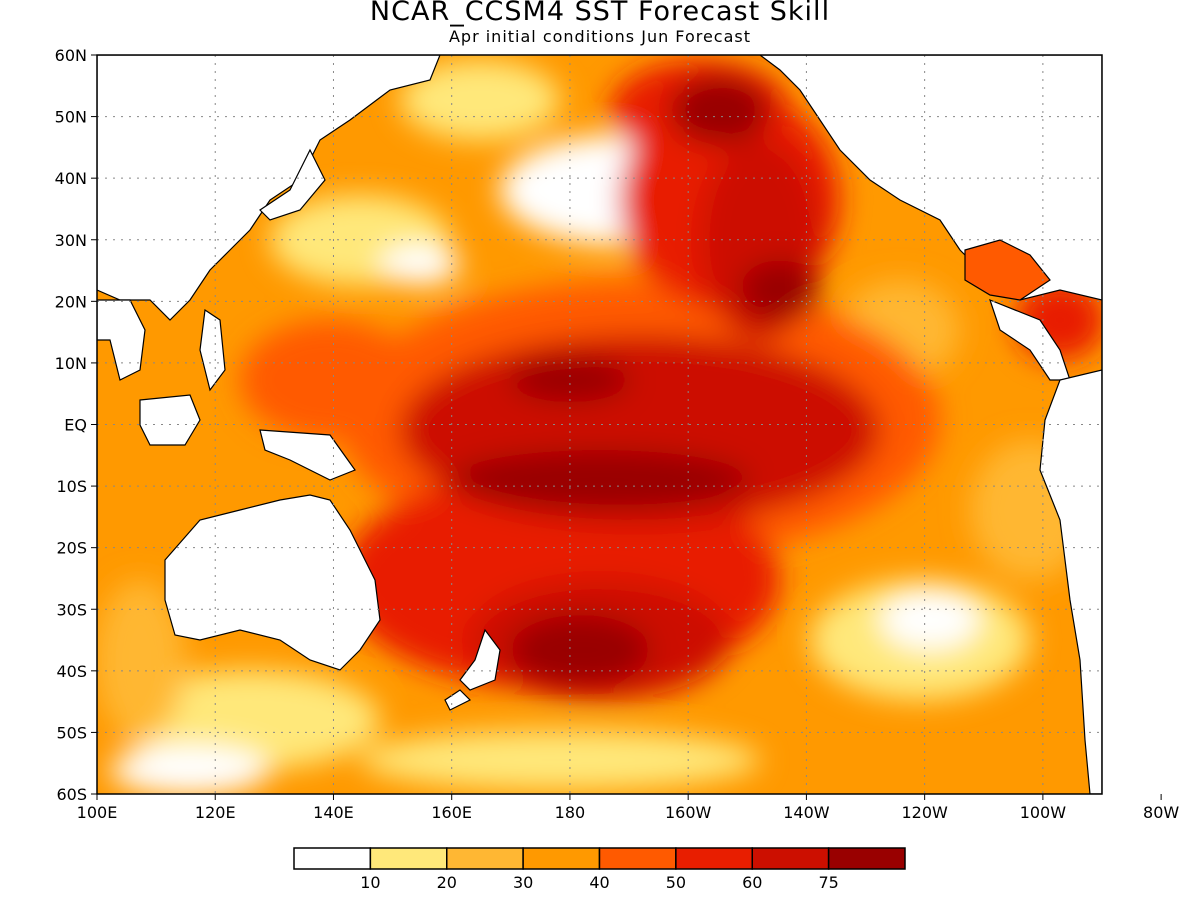 This screenshot has width=1200, height=900. Describe the element at coordinates (97, 812) in the screenshot. I see `lon-label: 100E` at that location.